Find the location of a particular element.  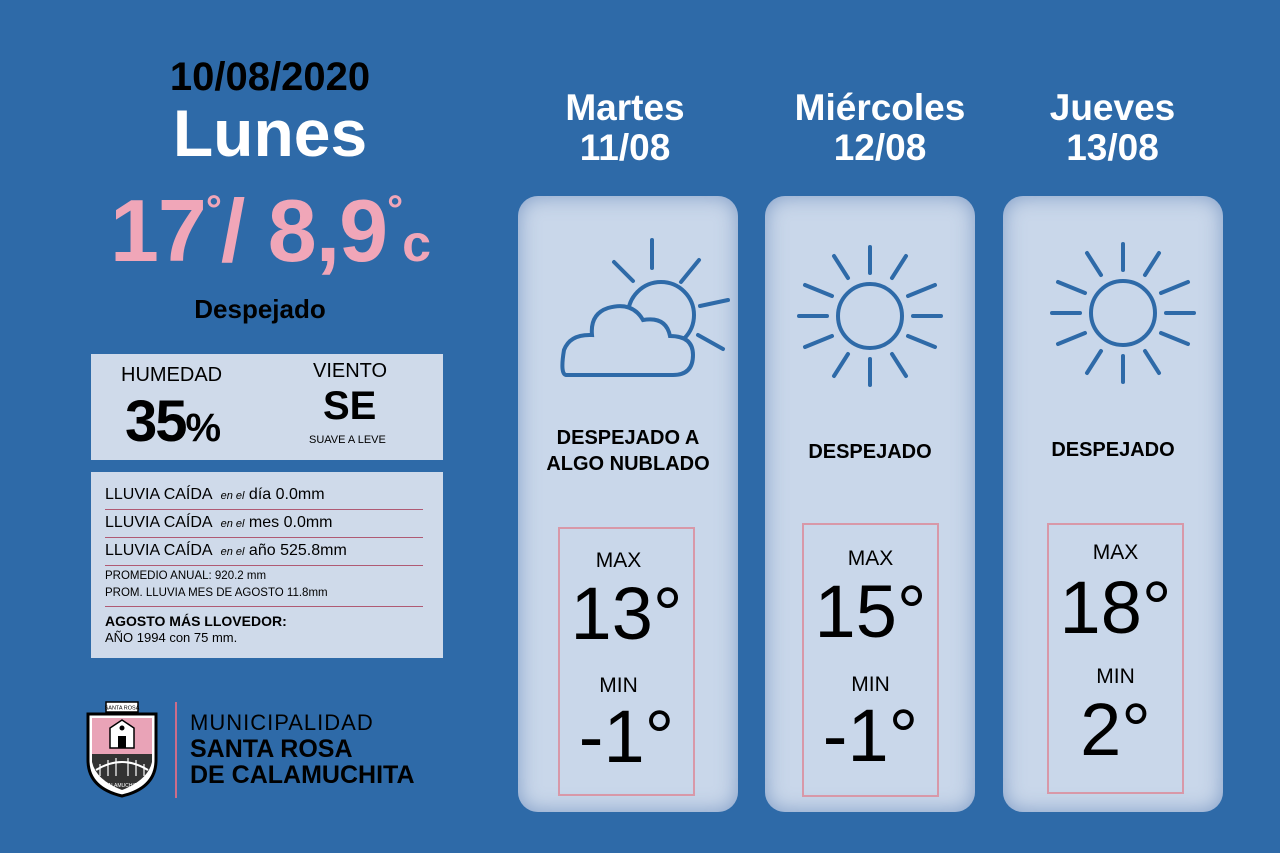

current-day: Lunes is located at coordinates (270, 133).